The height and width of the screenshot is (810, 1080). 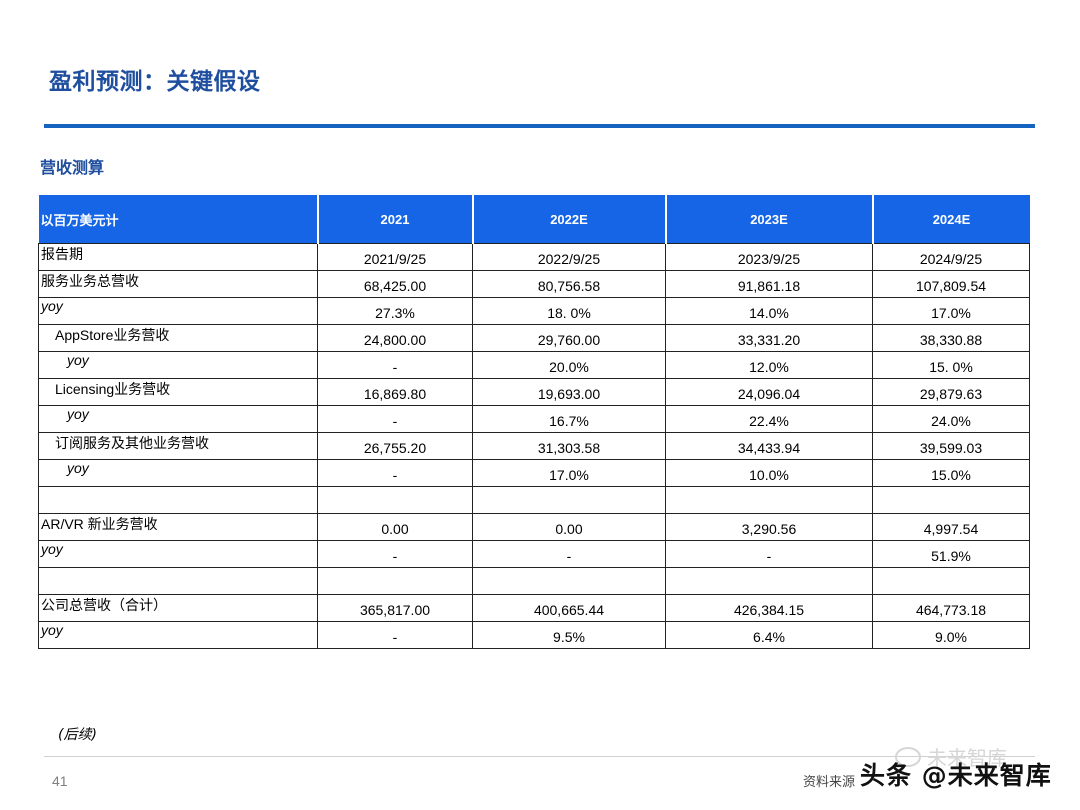 What do you see at coordinates (395, 284) in the screenshot?
I see `table-cell: 68,425.00` at bounding box center [395, 284].